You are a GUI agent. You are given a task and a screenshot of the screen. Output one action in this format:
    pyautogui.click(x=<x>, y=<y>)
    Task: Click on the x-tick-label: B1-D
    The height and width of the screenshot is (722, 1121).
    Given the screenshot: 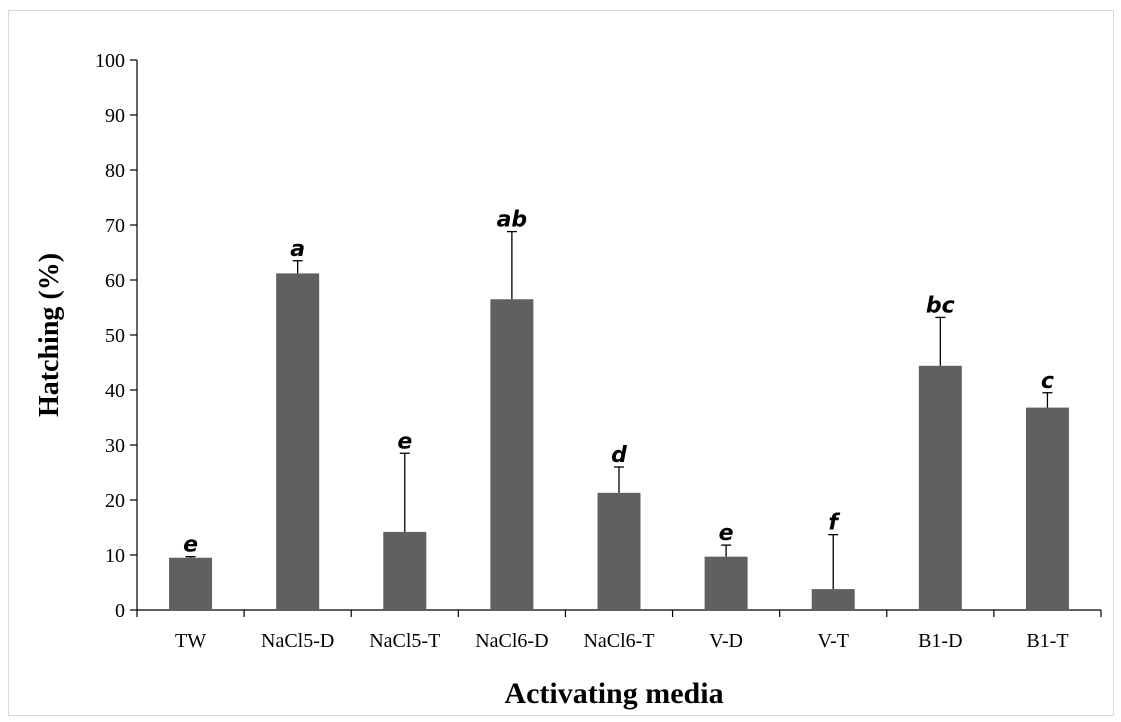 What is the action you would take?
    pyautogui.click(x=940, y=641)
    